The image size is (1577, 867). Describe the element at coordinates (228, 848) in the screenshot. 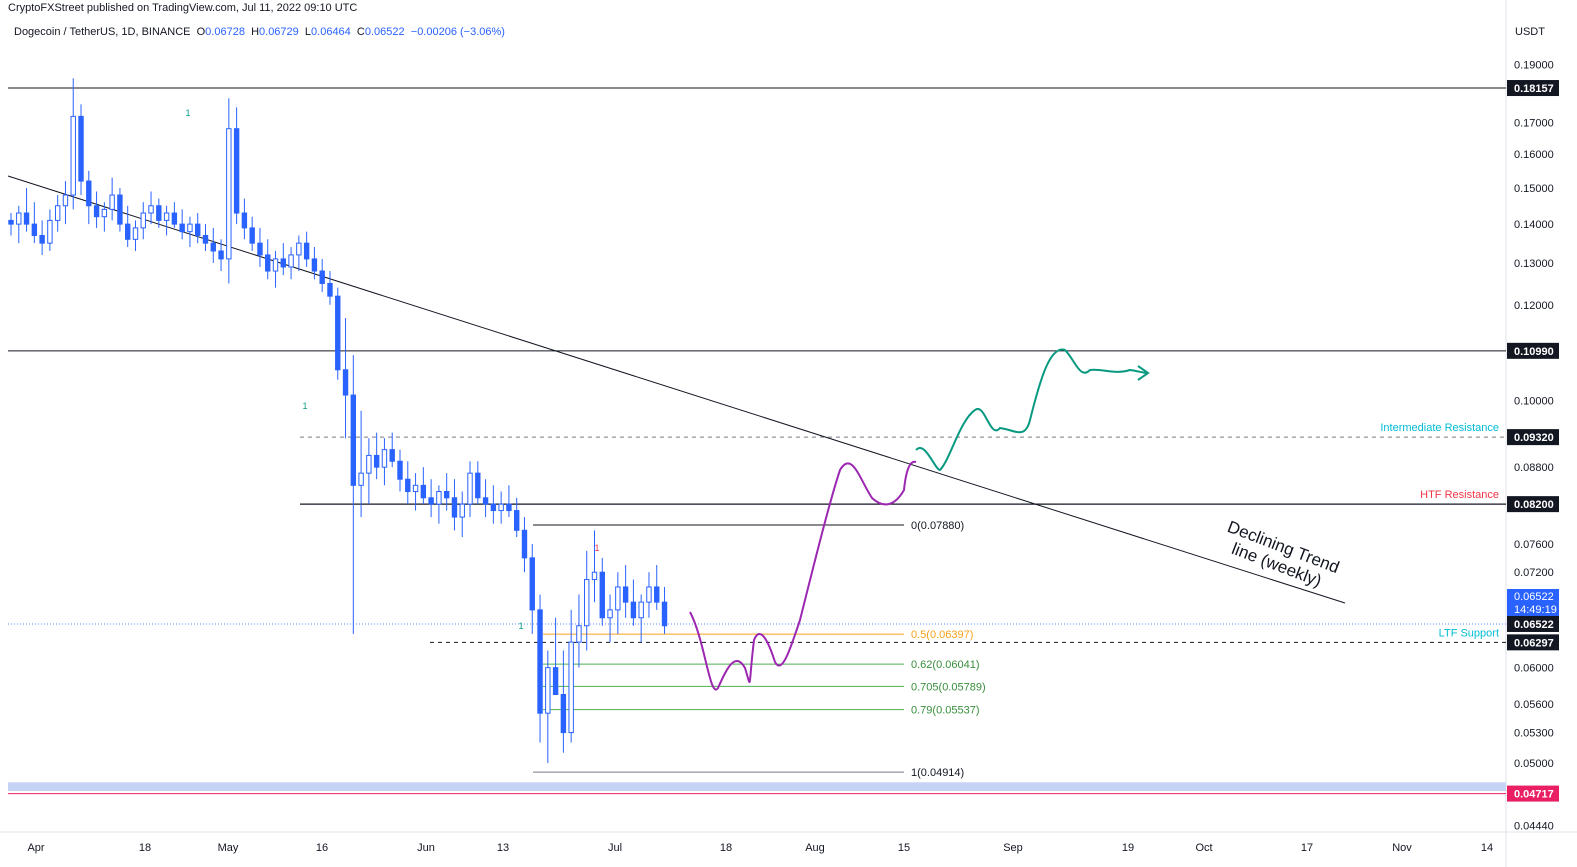

I see `time-tick-label: May` at that location.